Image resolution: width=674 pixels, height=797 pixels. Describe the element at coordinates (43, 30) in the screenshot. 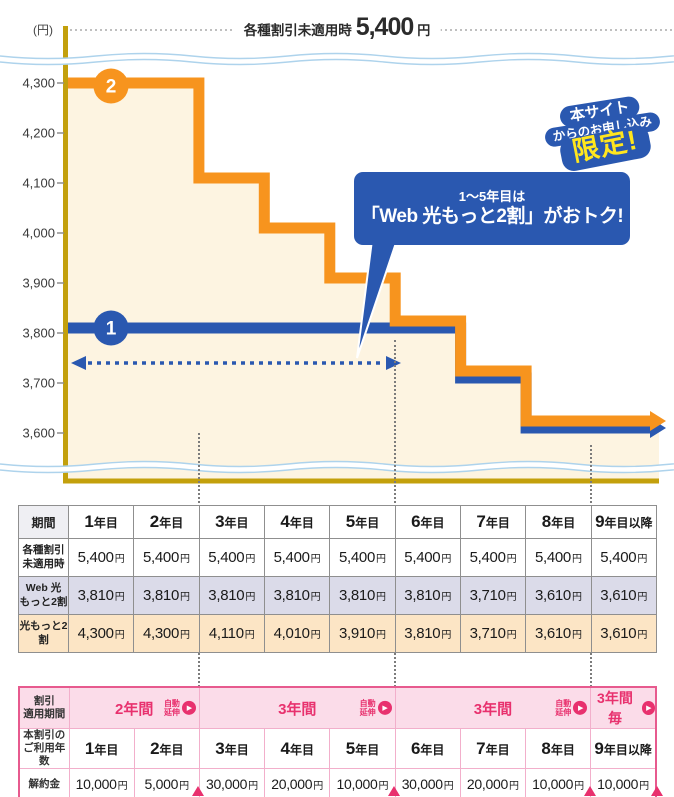

I see `y-axis-unit-label: (円)` at that location.